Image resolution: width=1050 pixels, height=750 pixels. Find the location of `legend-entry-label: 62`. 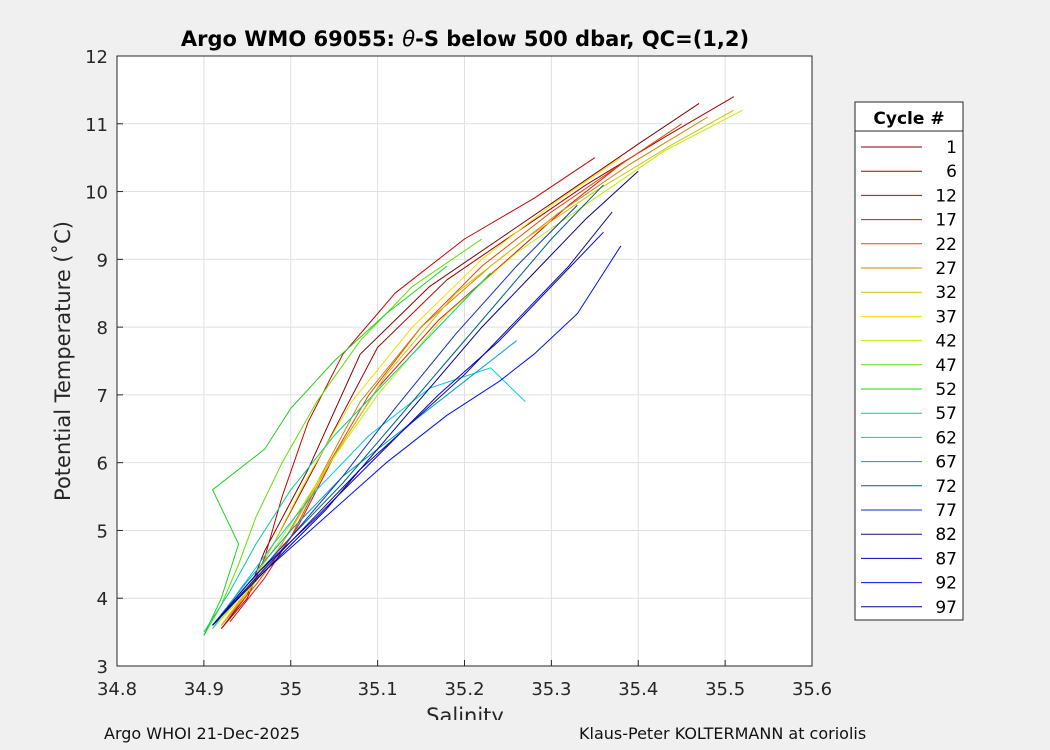

legend-entry-label: 62 is located at coordinates (946, 438).